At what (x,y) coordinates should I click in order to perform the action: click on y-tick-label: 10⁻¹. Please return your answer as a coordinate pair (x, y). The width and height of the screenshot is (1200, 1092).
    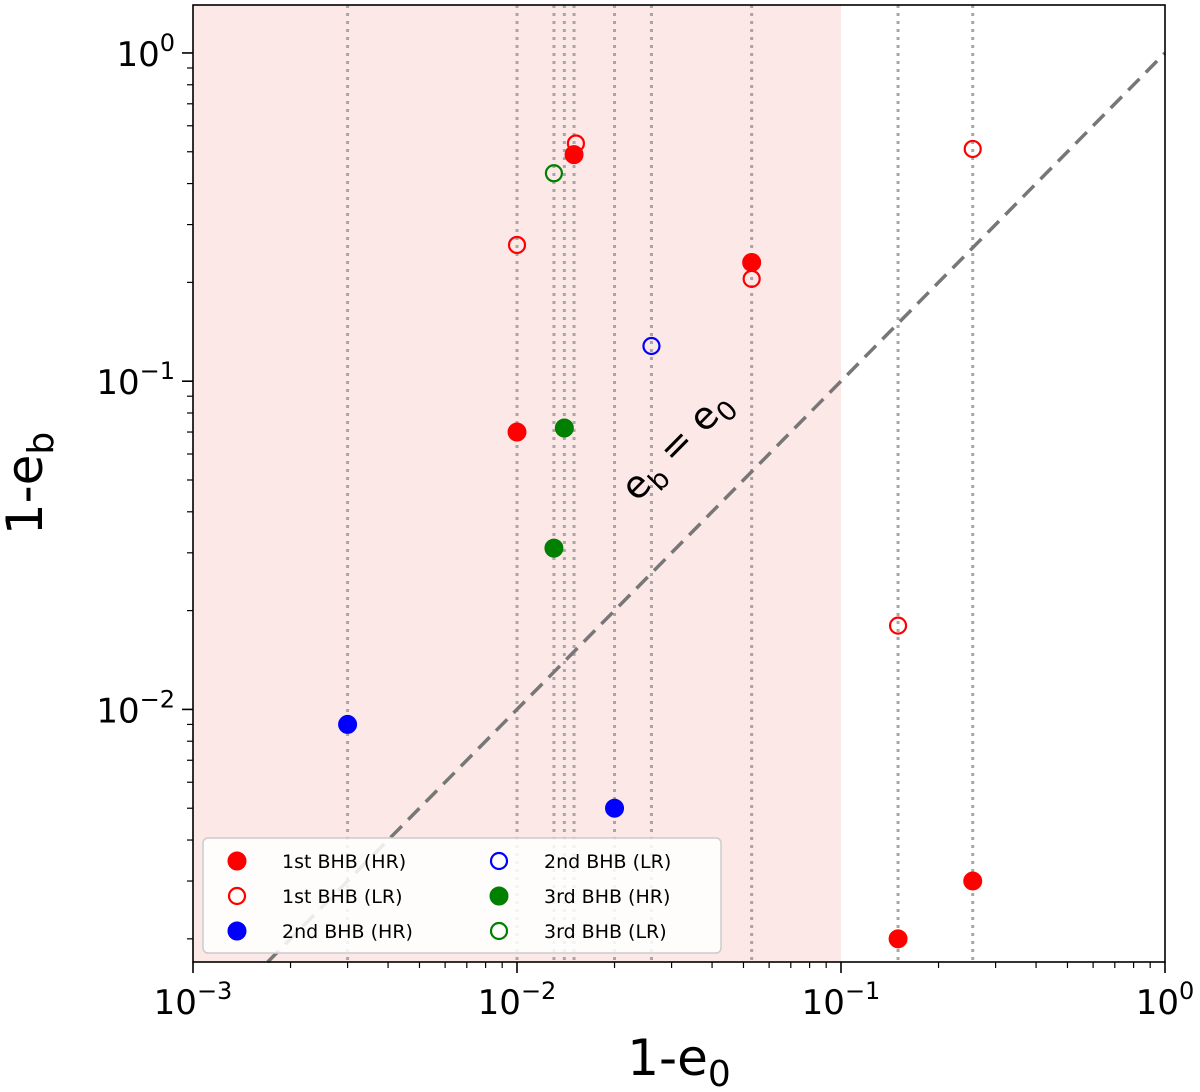
    Looking at the image, I should click on (135, 380).